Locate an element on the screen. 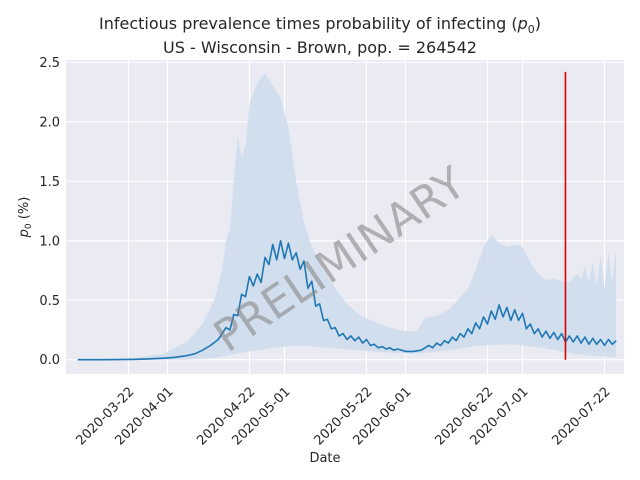 The width and height of the screenshot is (640, 480). y-tick-label: 2.5 is located at coordinates (49, 63).